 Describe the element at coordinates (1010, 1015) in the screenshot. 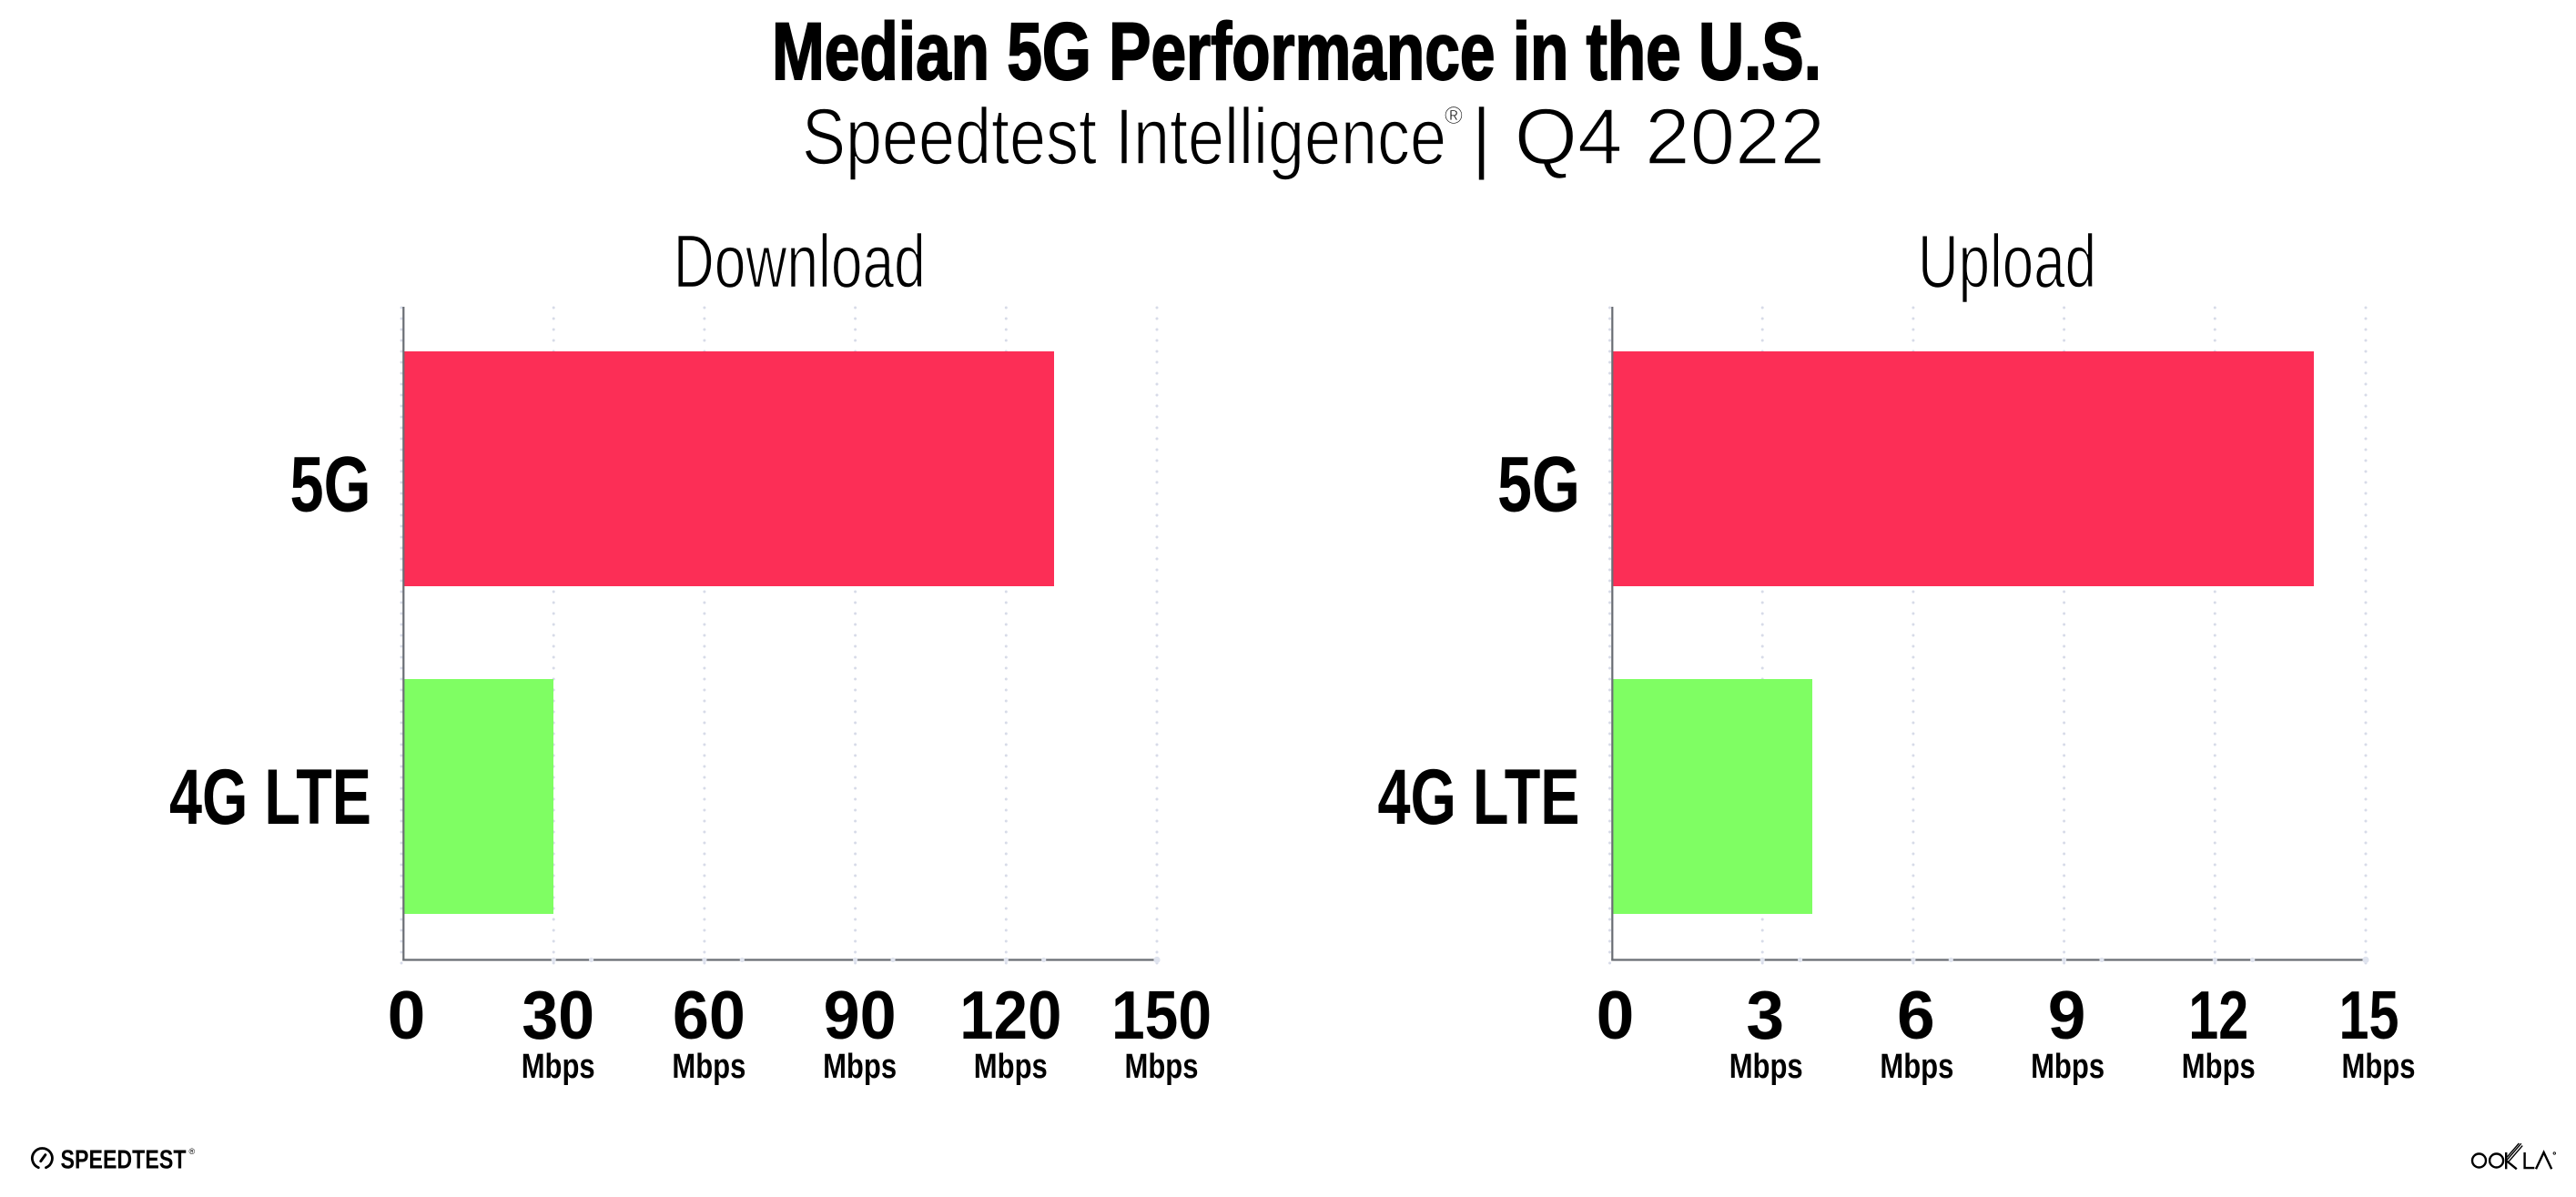

I see `svg-text: 120` at that location.